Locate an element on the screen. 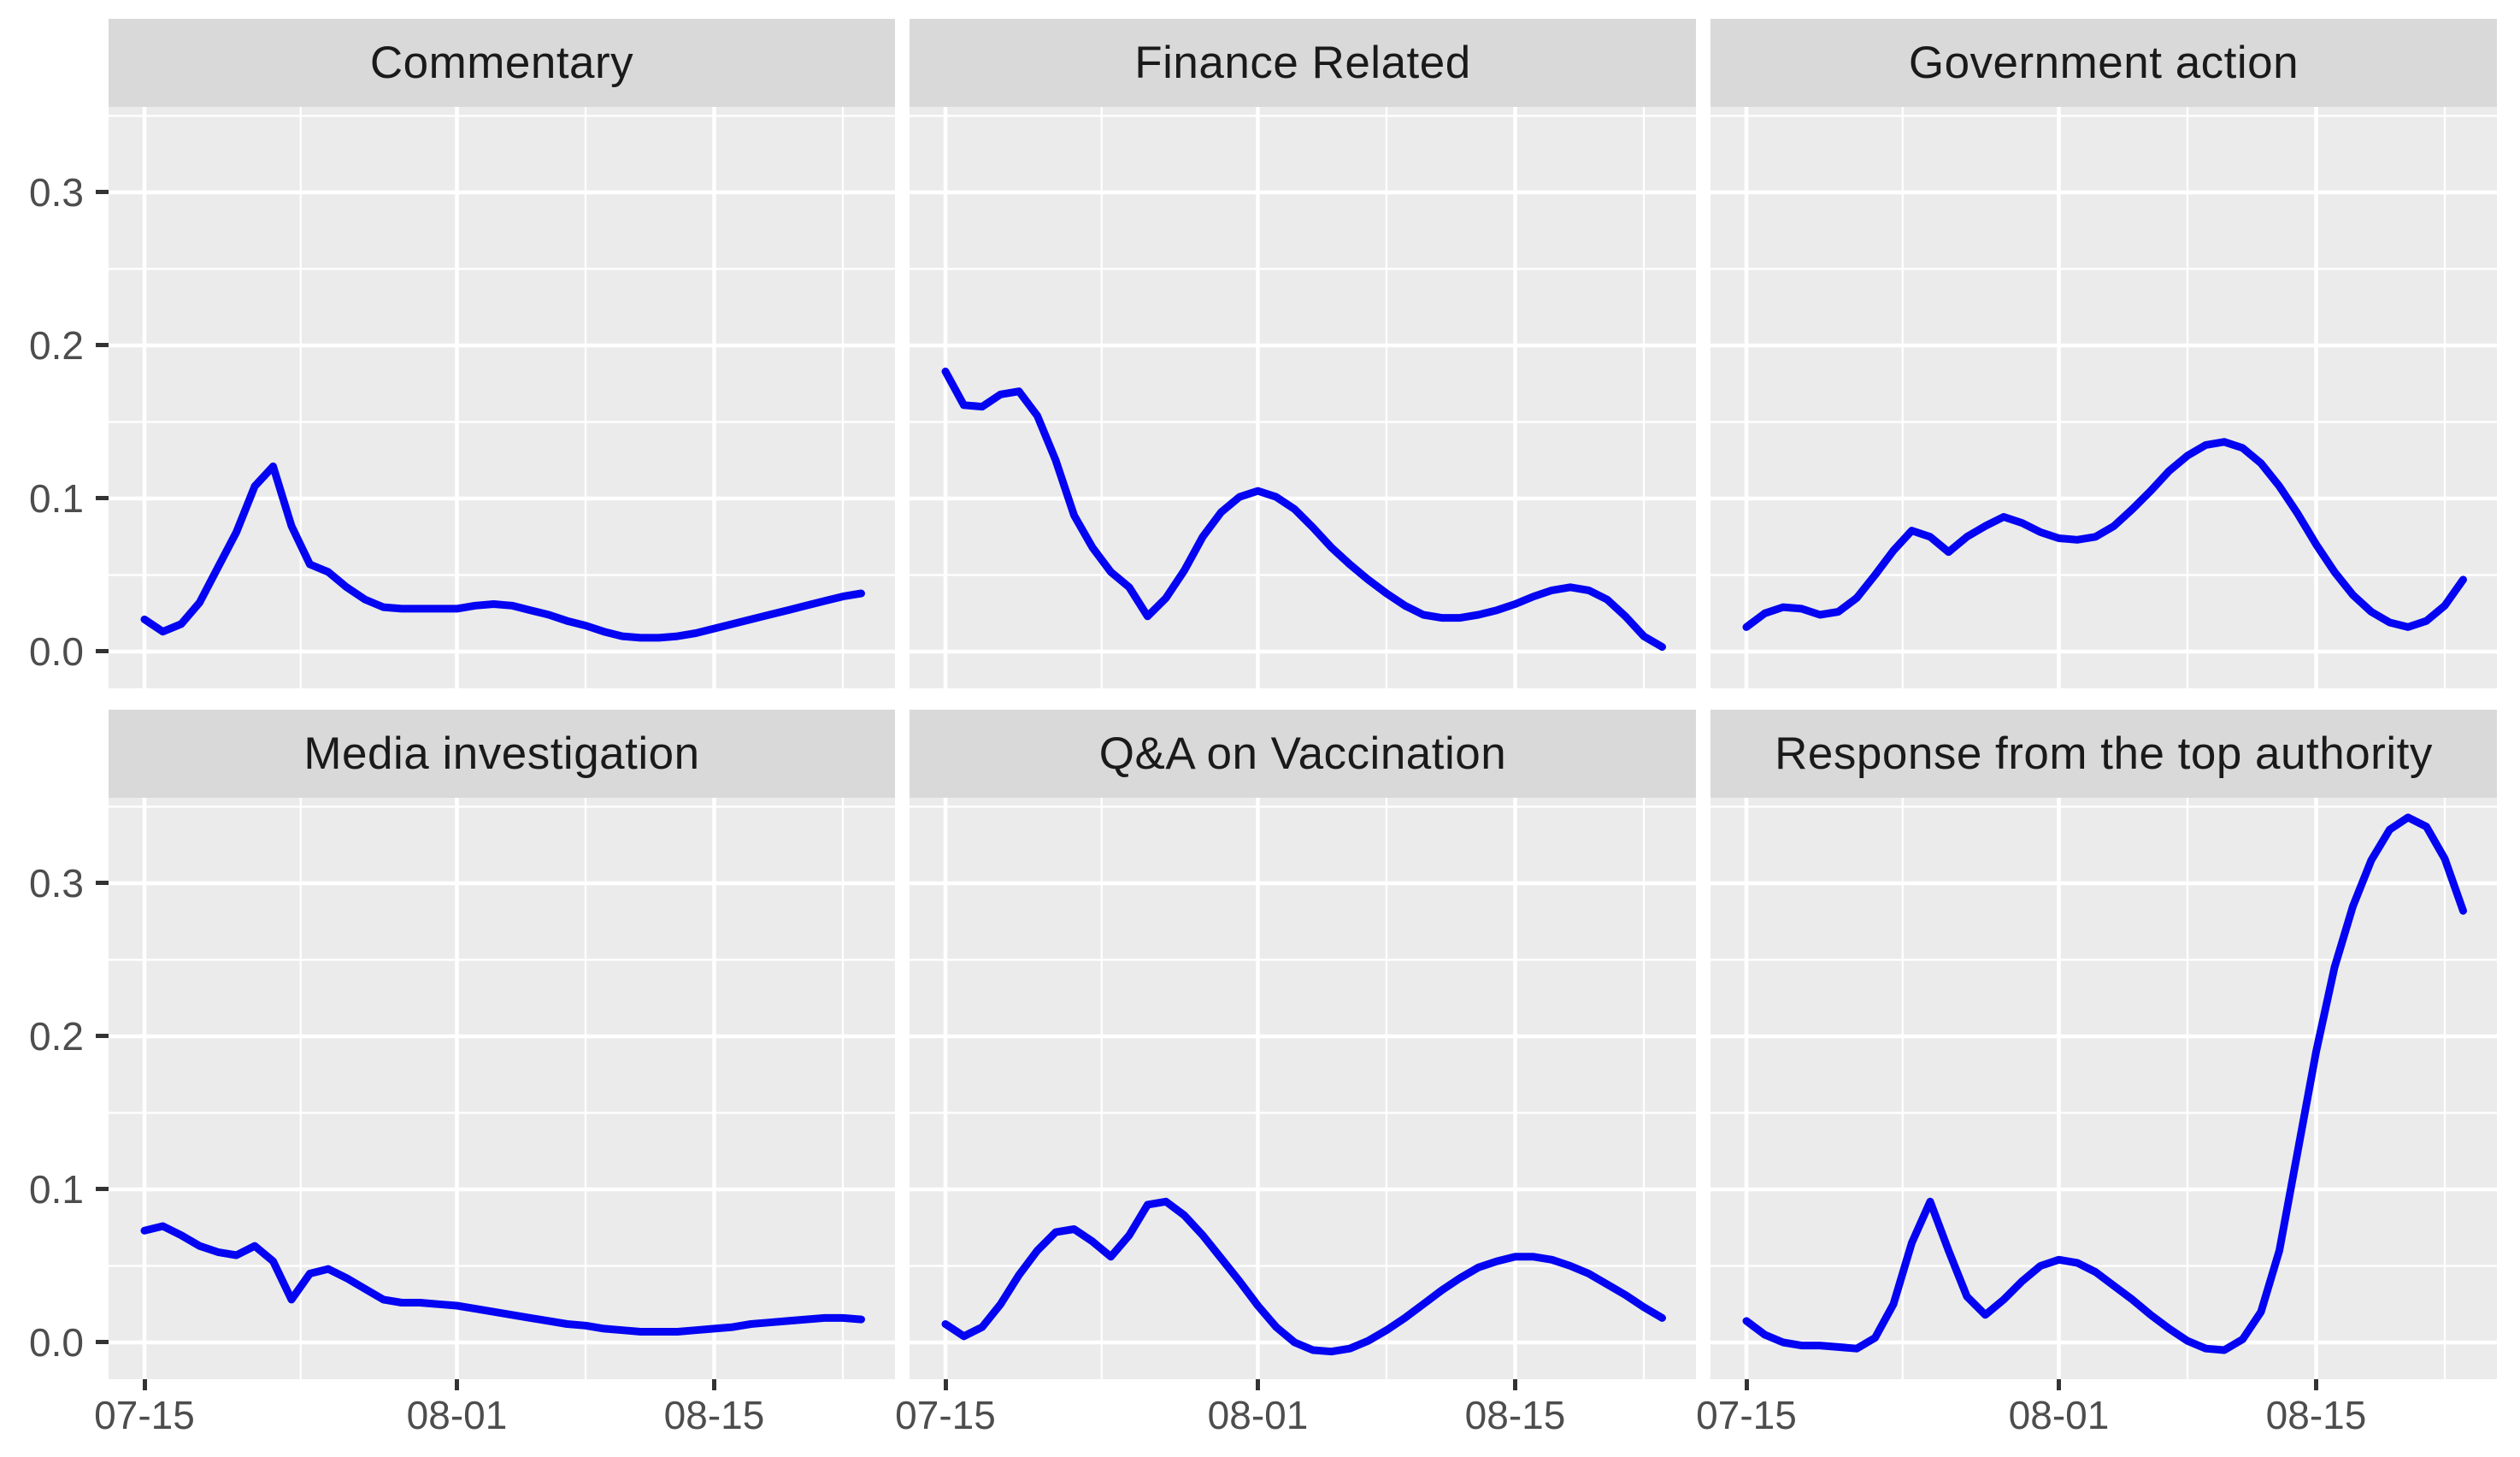  facet-strip: Government action is located at coordinates (2104, 63).